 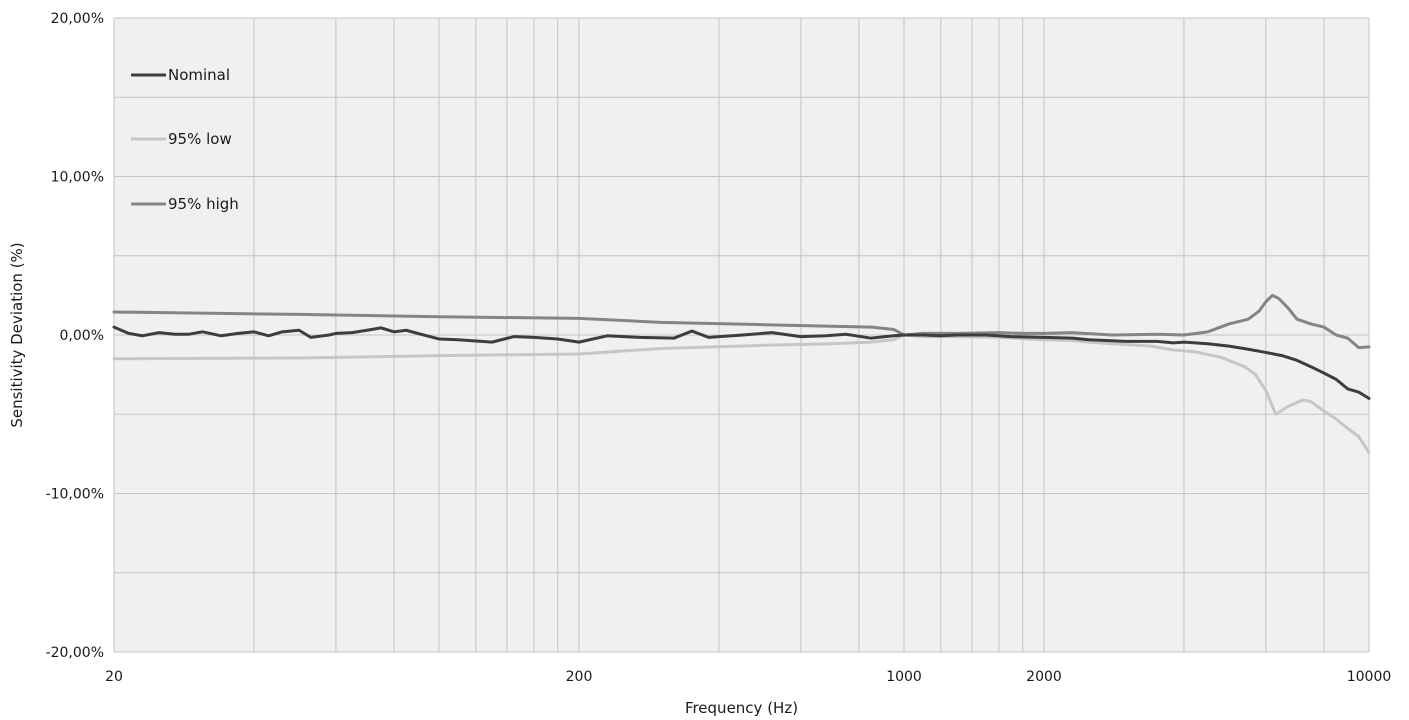 I want to click on x-tick-label: 1000, so click(x=904, y=677).